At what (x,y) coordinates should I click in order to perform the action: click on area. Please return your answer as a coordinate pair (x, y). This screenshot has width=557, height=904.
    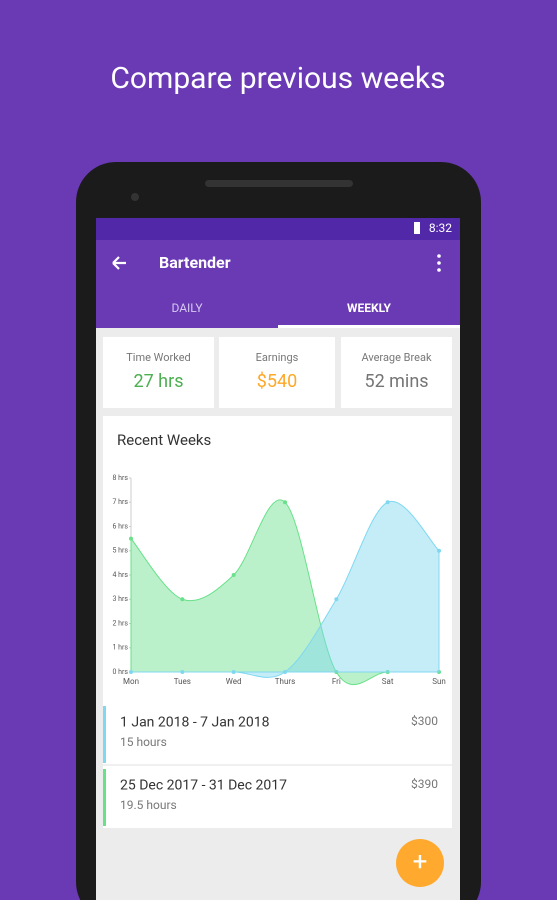
    Looking at the image, I should click on (285, 589).